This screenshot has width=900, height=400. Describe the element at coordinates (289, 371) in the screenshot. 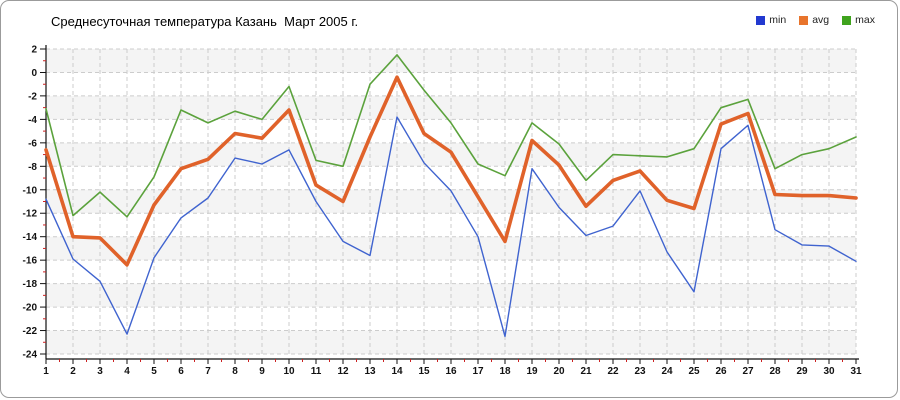

I see `x-tick-label: 10` at that location.